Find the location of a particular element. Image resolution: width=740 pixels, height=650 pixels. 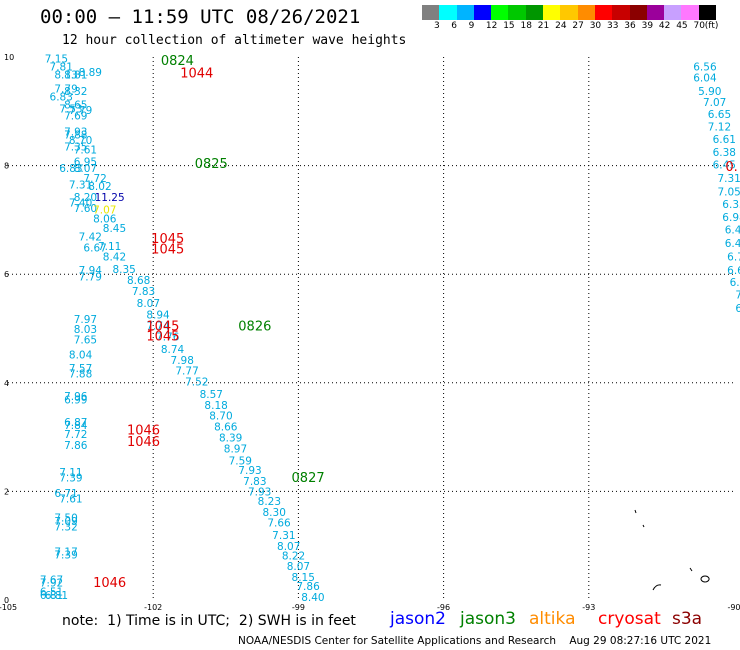

wave-height-value: 8.45 is located at coordinates (114, 229).